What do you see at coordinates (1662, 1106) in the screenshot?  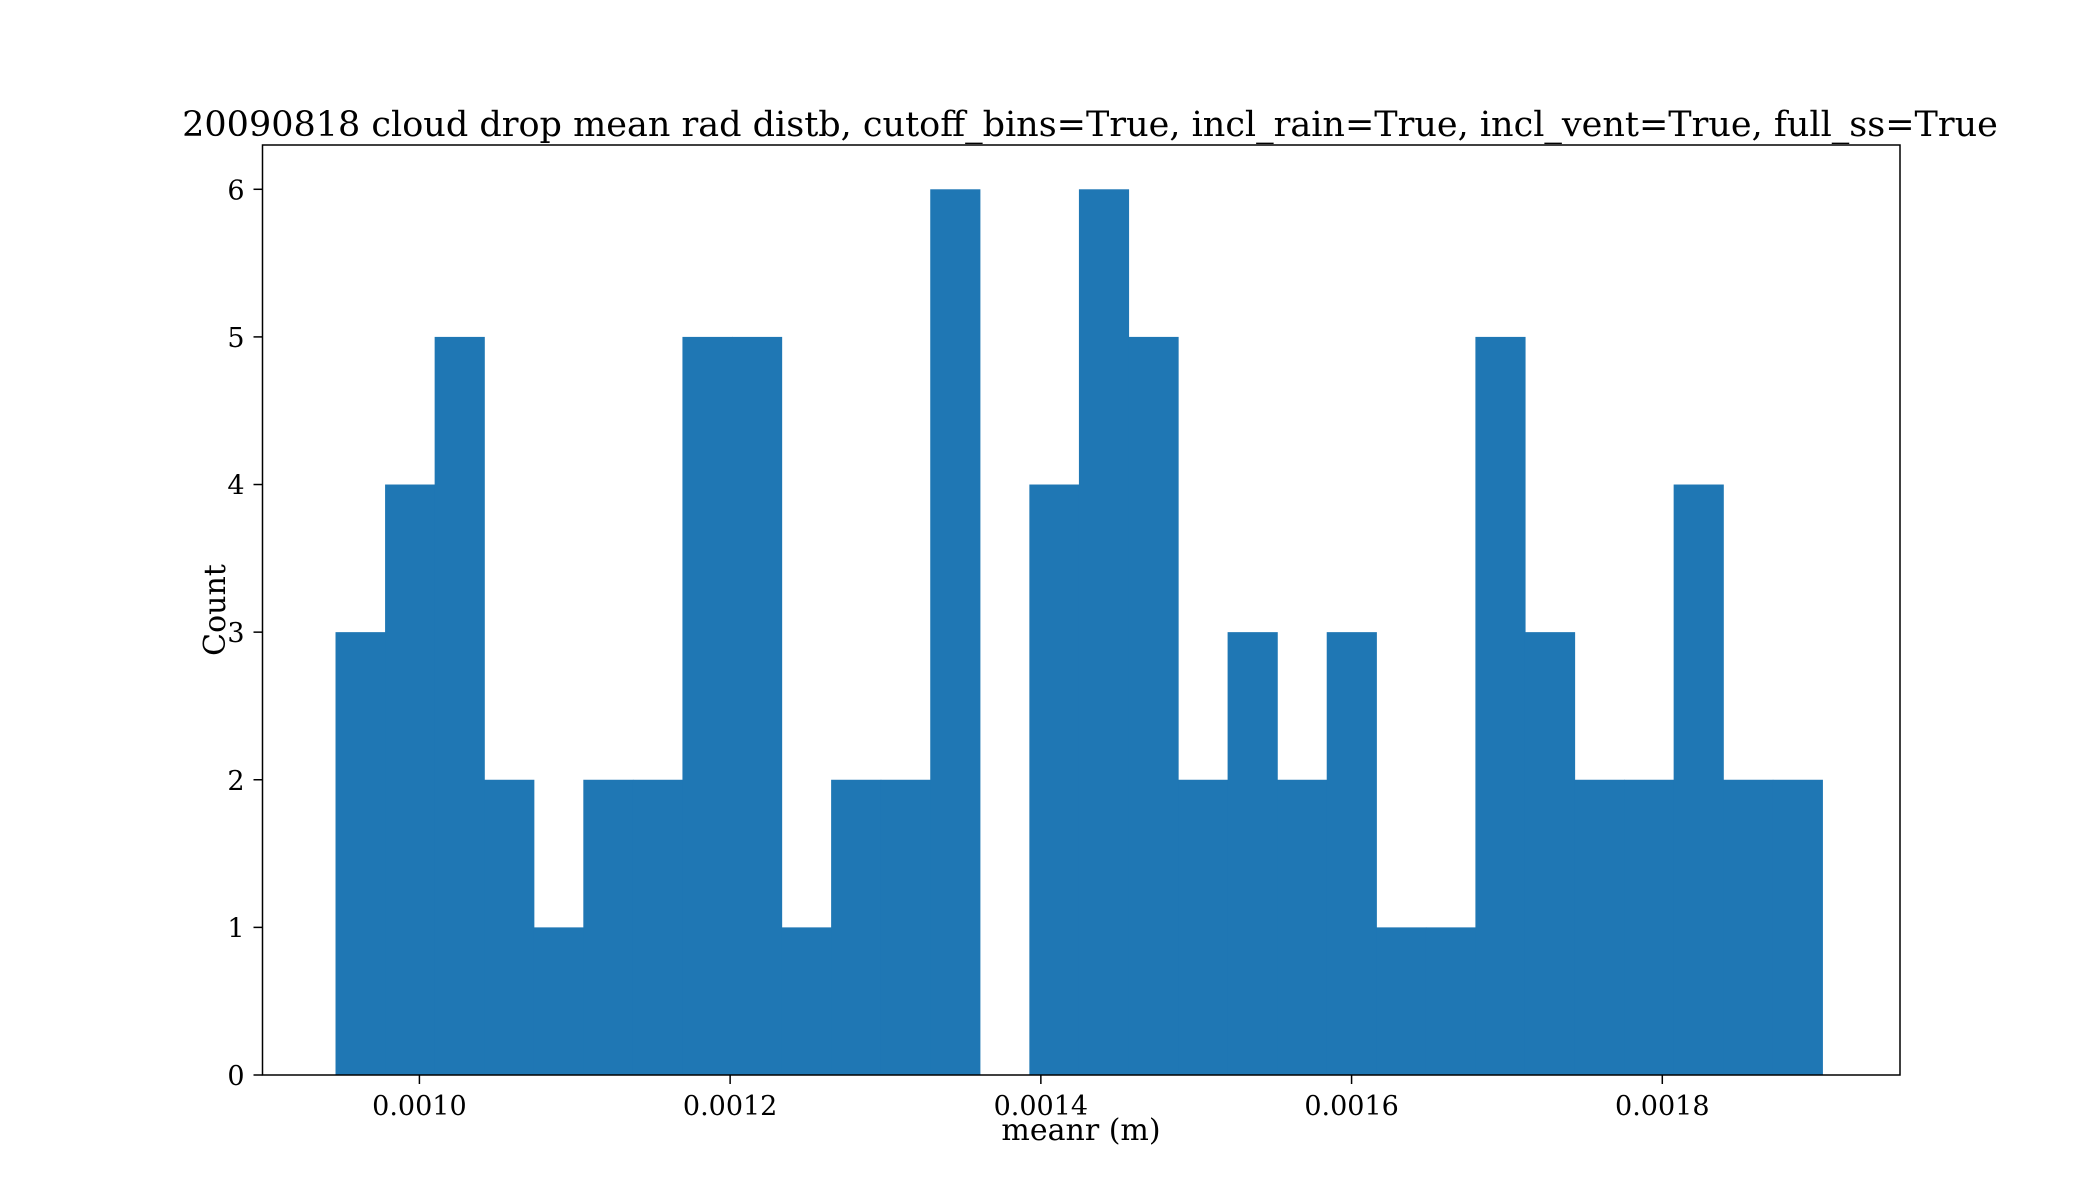 I see `x-tick-label: 0.0018` at bounding box center [1662, 1106].